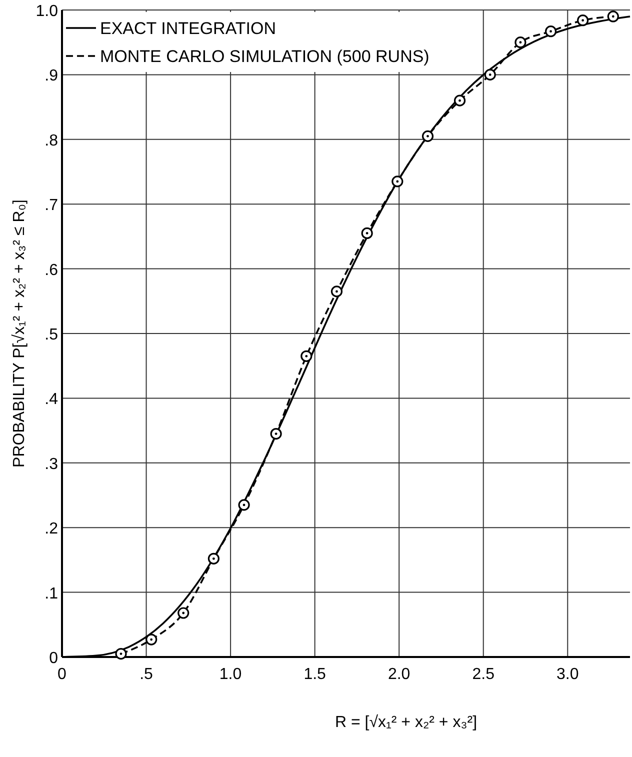 This screenshot has width=632, height=757. What do you see at coordinates (51, 464) in the screenshot?
I see `y-tick-label: .3` at bounding box center [51, 464].